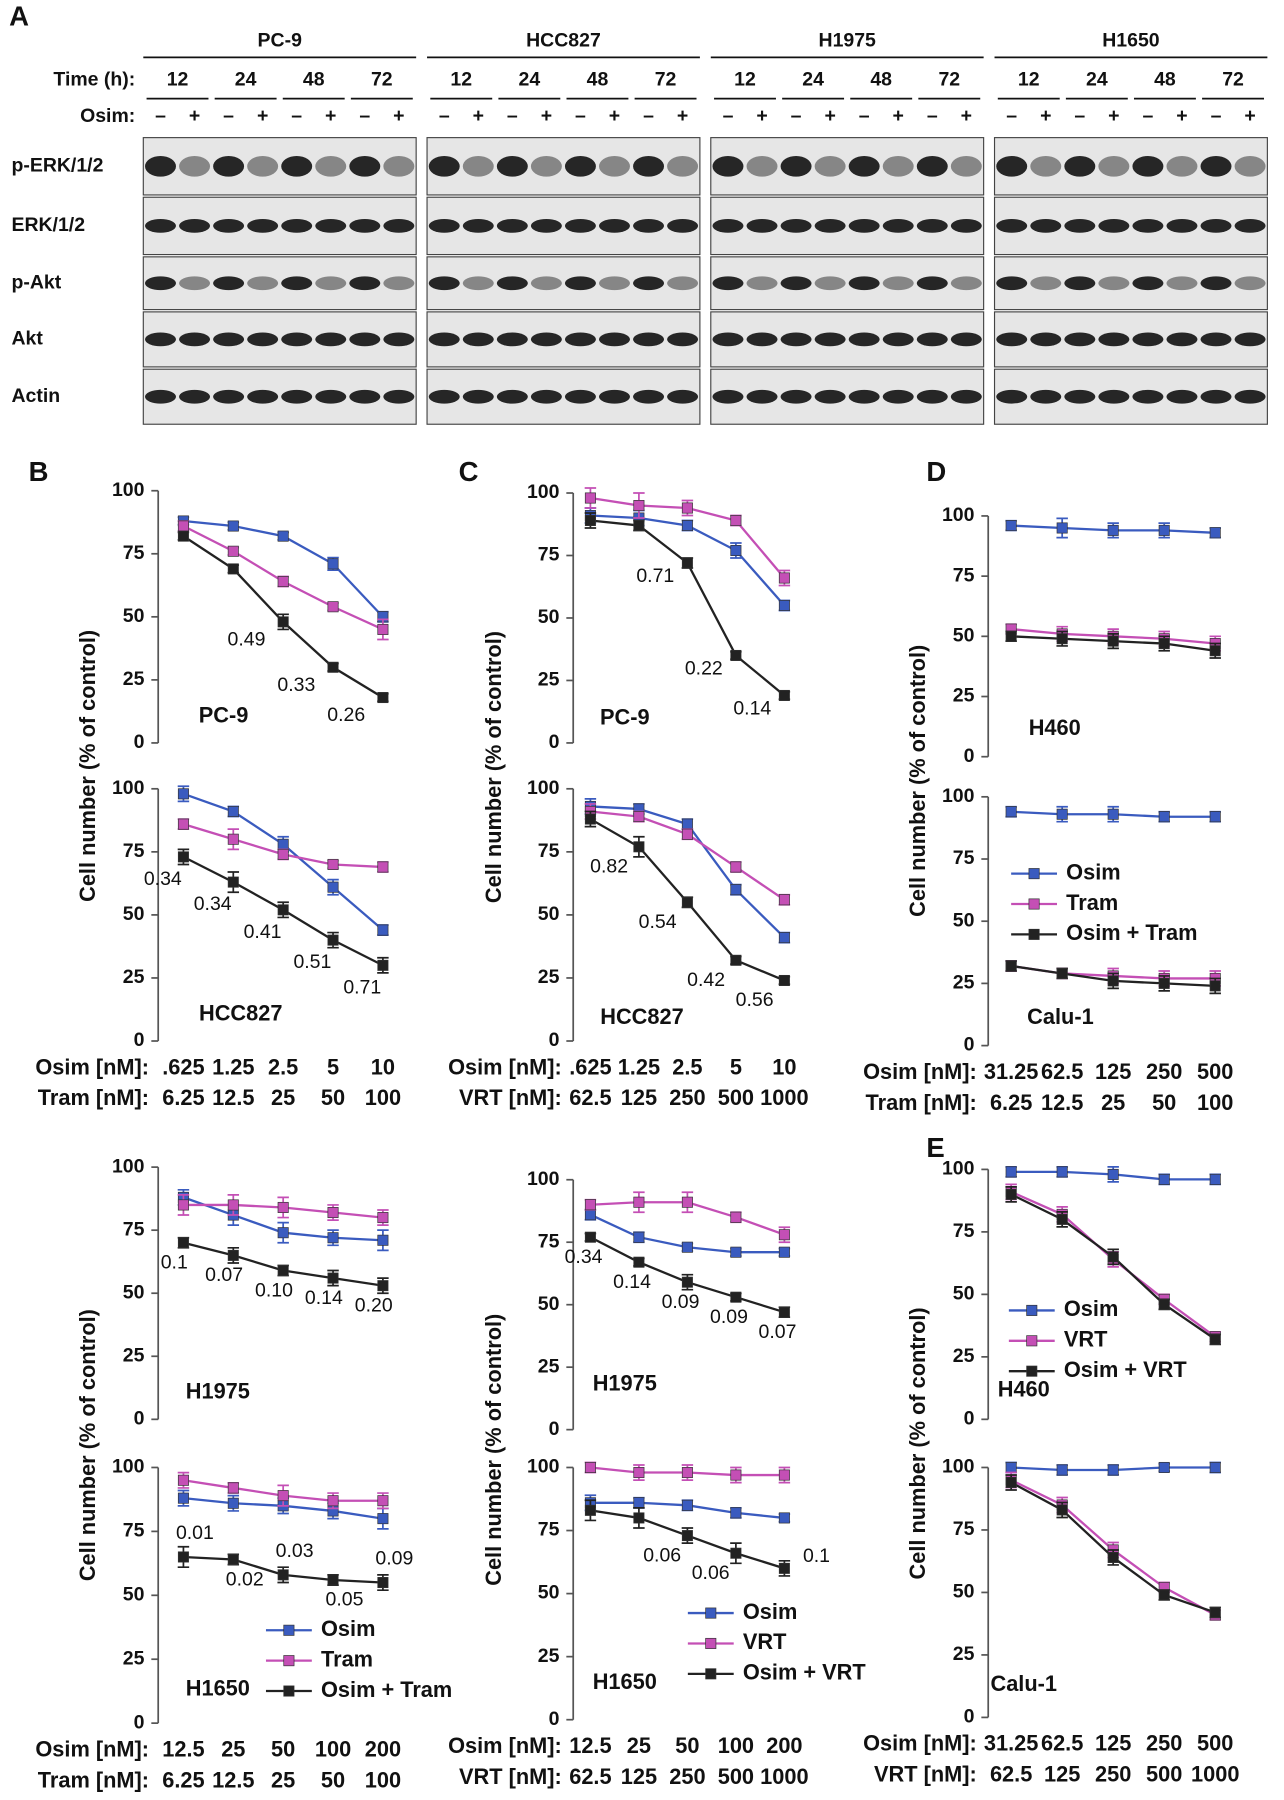  I want to click on legend-label: Osim, so click(1091, 1308).